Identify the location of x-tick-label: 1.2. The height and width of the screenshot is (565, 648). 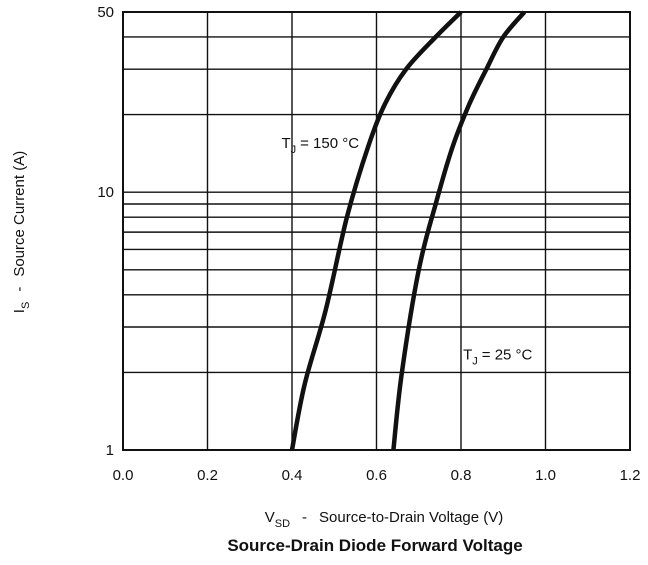
(630, 475).